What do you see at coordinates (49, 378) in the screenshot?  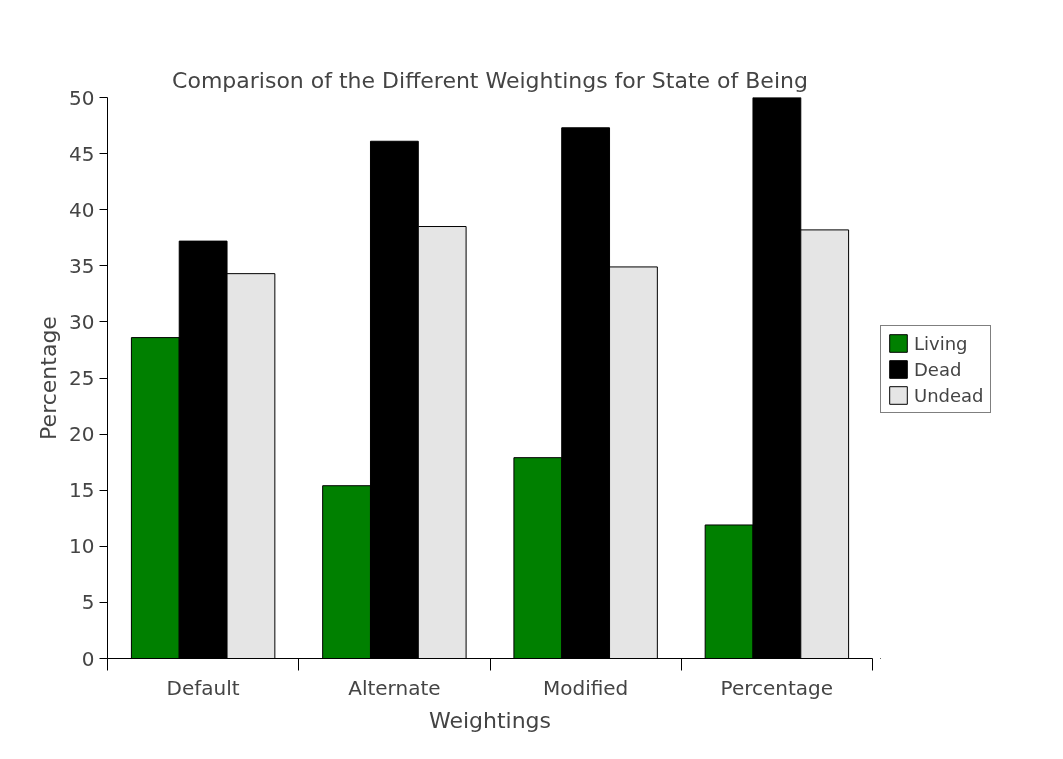 I see `y-axis-title: Percentage` at bounding box center [49, 378].